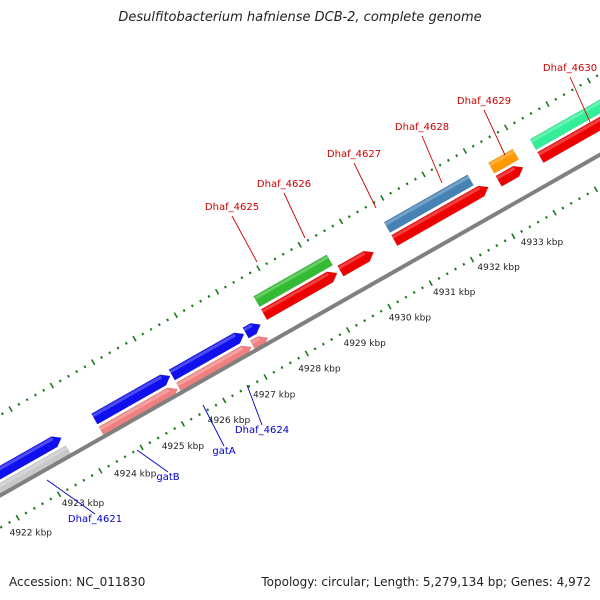  What do you see at coordinates (354, 154) in the screenshot?
I see `gene-label: Dhaf_4627` at bounding box center [354, 154].